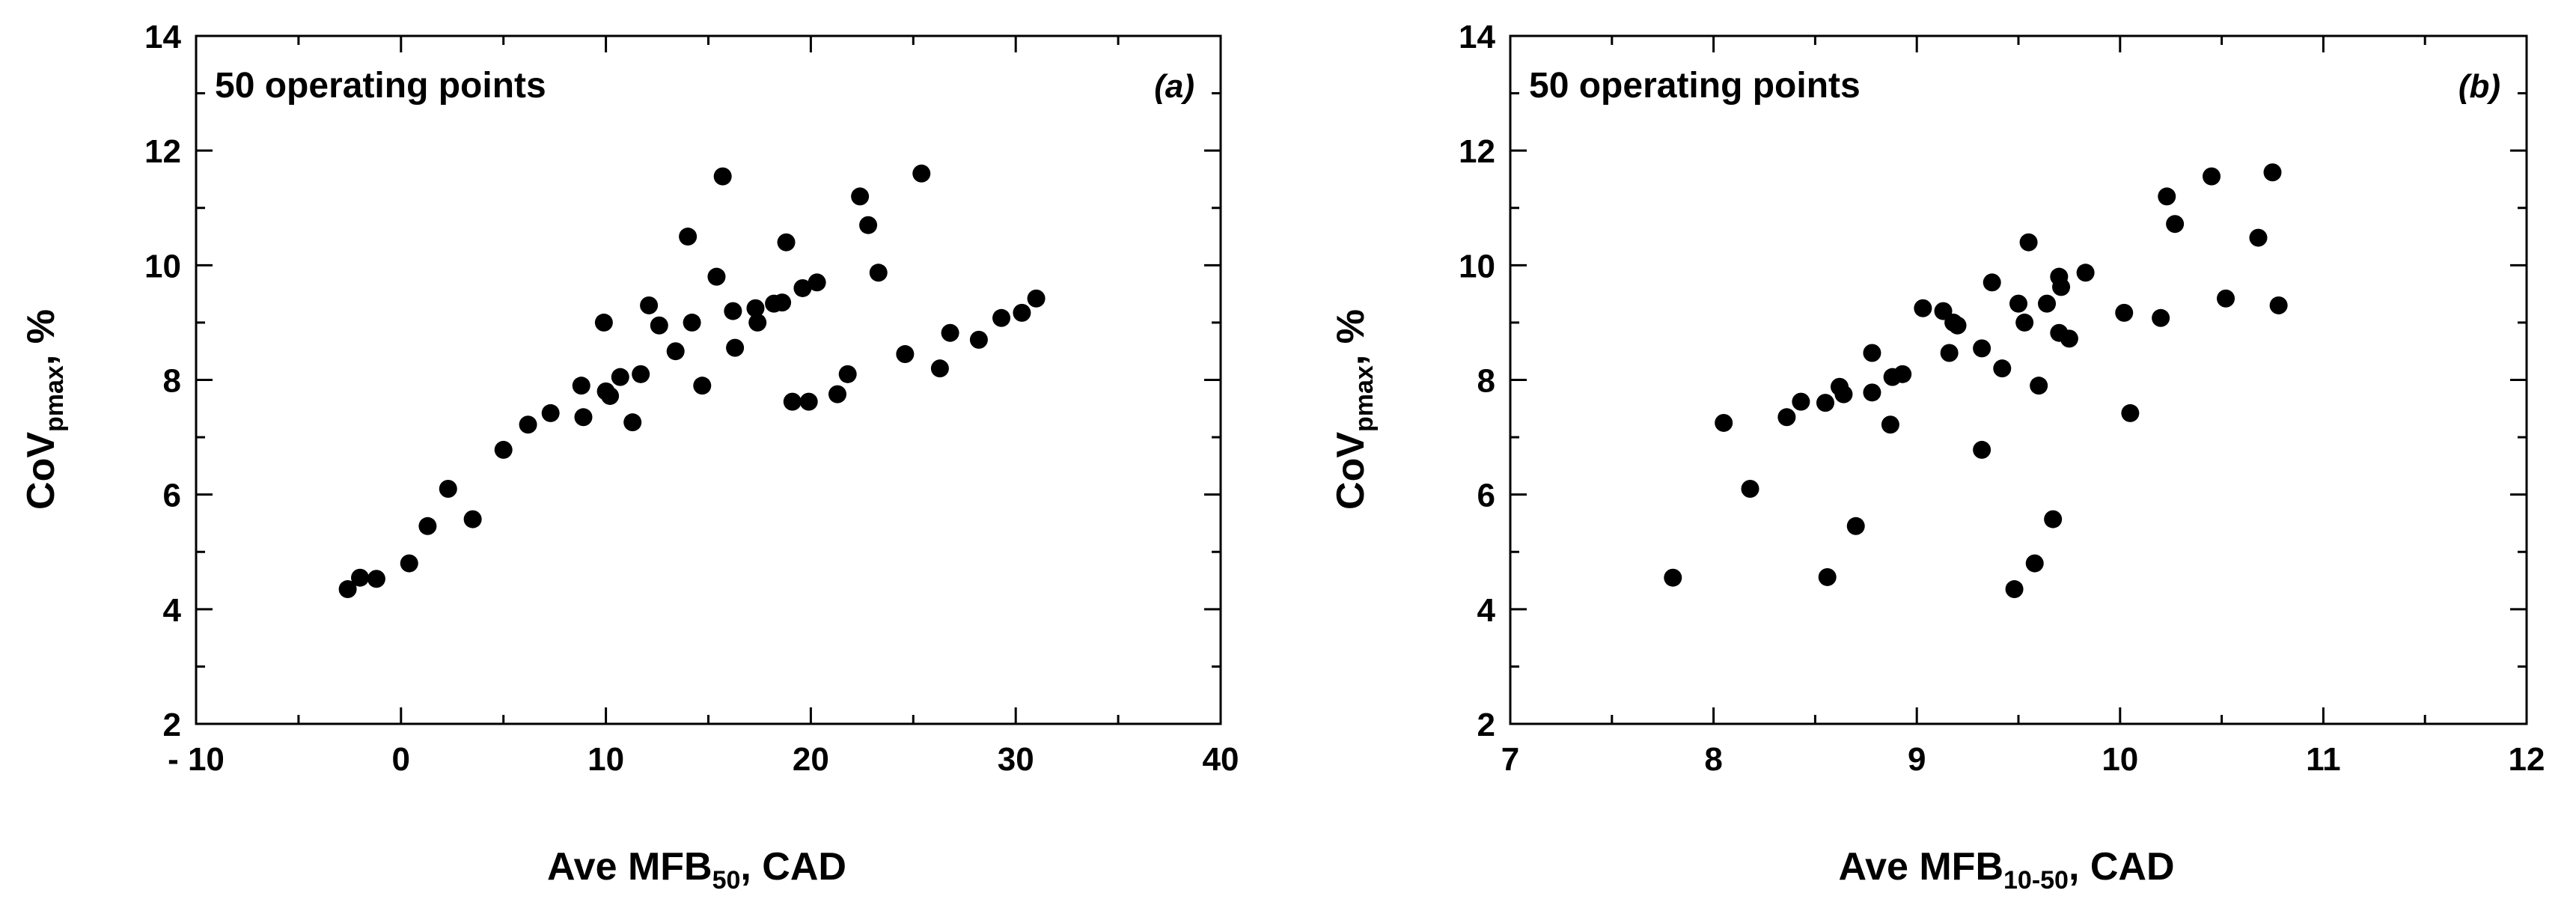 The height and width of the screenshot is (917, 2576). Describe the element at coordinates (1510, 759) in the screenshot. I see `x-tick-label: 7` at that location.